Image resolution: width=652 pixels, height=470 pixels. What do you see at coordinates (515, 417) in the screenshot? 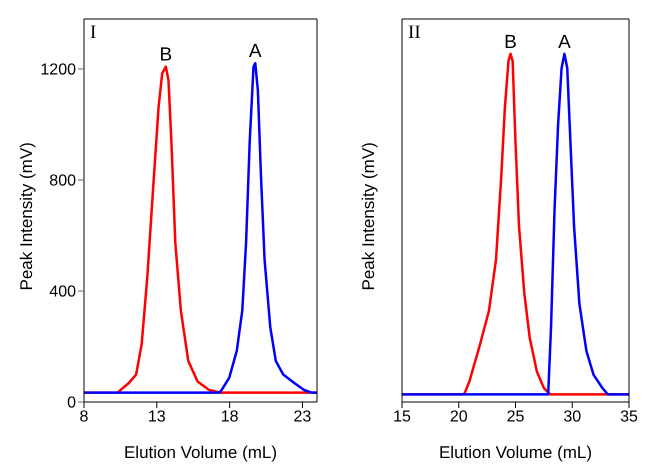
I see `x-tick-label: 25` at bounding box center [515, 417].